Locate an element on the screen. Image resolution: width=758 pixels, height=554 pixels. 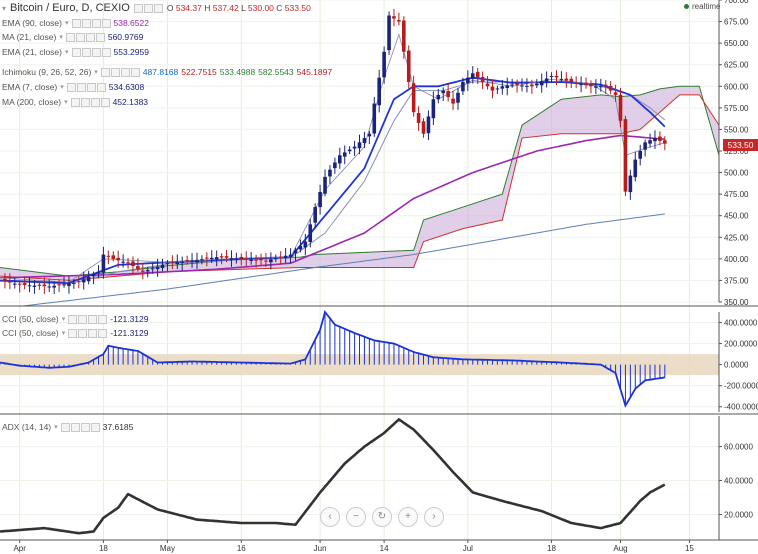
x-tick-label: 18 is located at coordinates (103, 548).